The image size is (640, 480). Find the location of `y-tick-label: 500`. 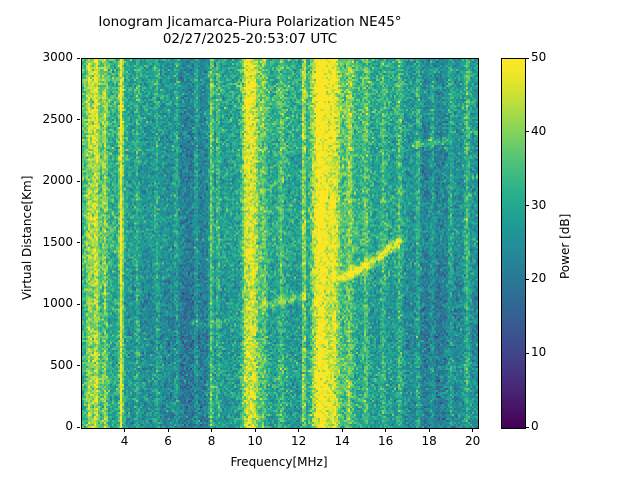

y-tick-label: 500 is located at coordinates (61, 364).